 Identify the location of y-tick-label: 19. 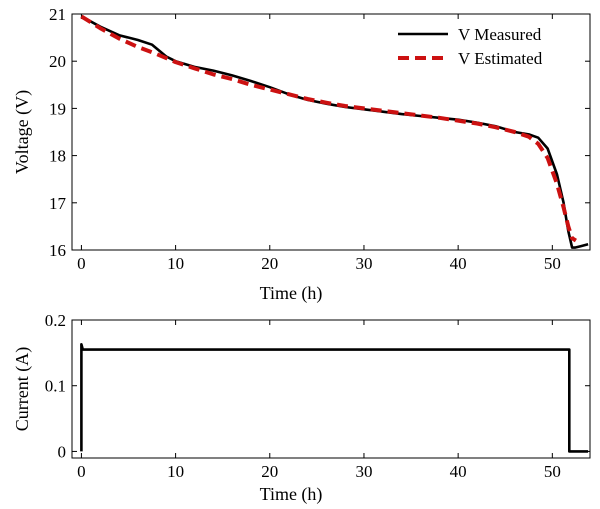
(57, 108).